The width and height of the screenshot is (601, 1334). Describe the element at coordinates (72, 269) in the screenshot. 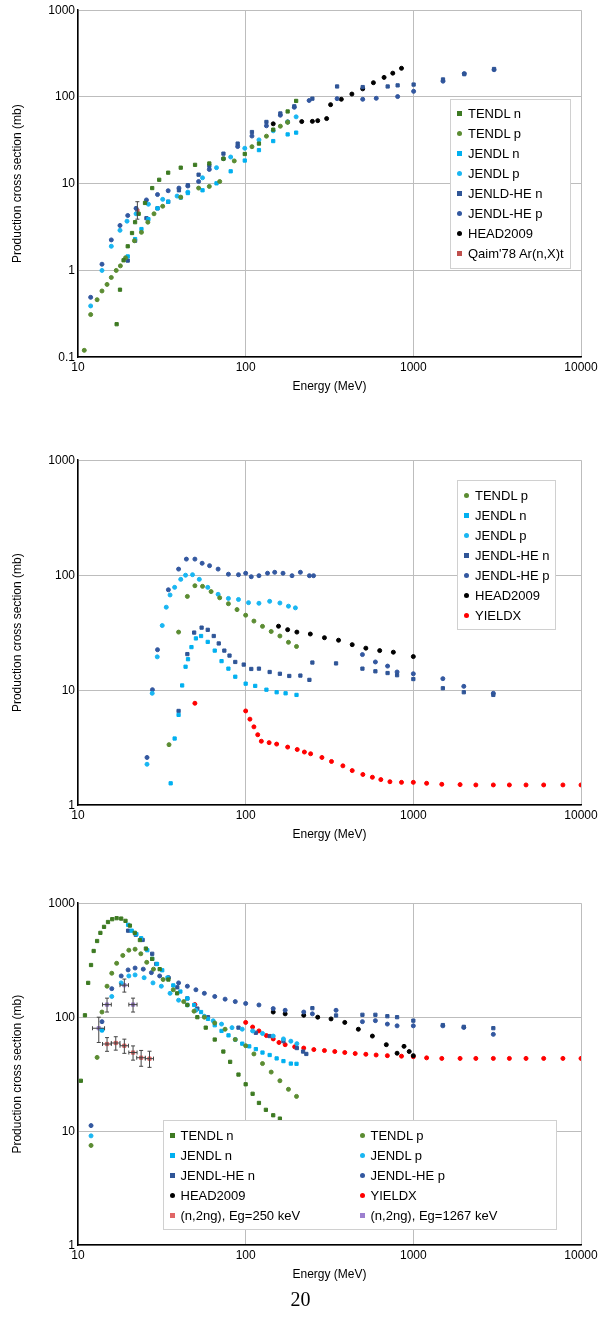

I see `y-tick-label: 1` at that location.